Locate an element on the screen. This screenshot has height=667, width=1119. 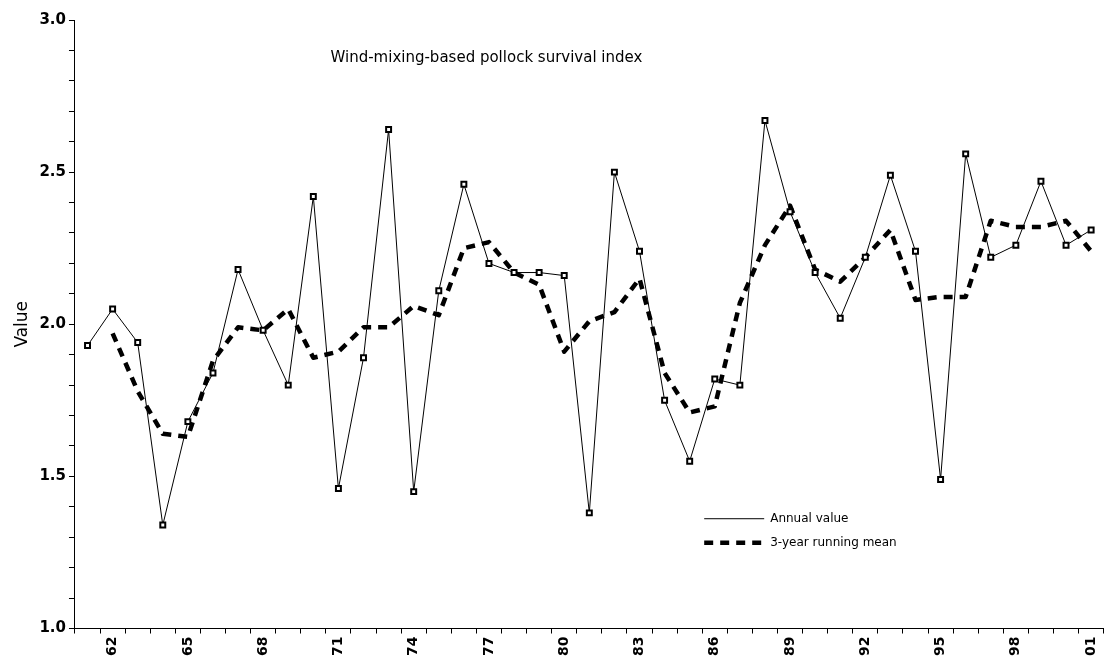
x-tick-label: 95 is located at coordinates (939, 646).